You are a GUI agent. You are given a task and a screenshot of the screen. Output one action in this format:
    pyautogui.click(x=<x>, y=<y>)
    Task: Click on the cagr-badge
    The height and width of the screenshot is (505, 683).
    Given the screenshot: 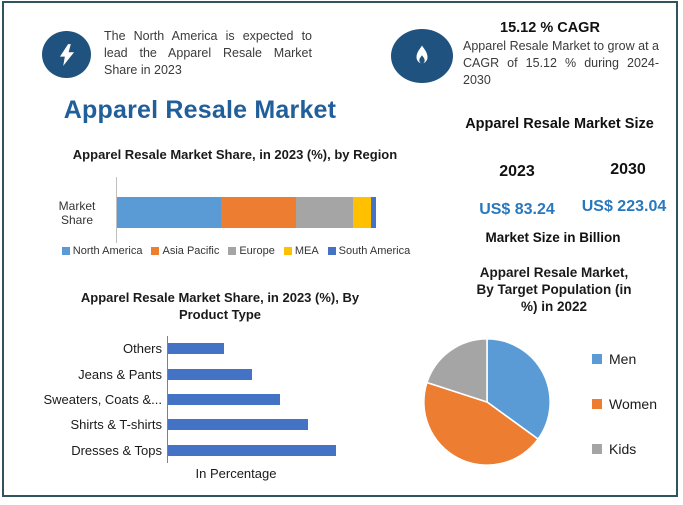 What is the action you would take?
    pyautogui.click(x=422, y=56)
    